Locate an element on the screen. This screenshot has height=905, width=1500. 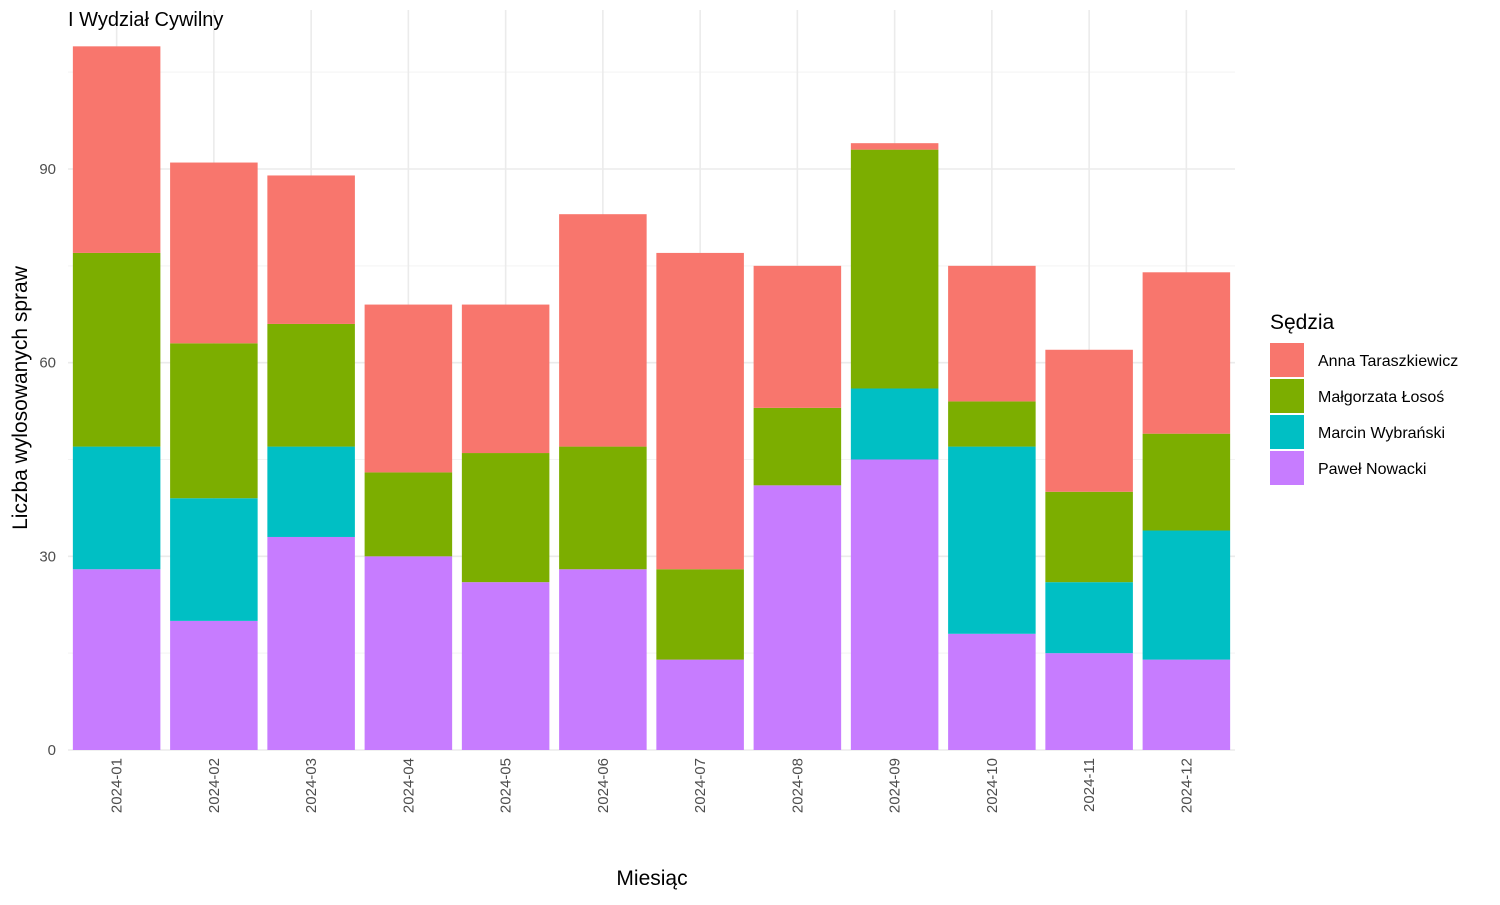
x-tick-label: 2024-07 is located at coordinates (700, 785).